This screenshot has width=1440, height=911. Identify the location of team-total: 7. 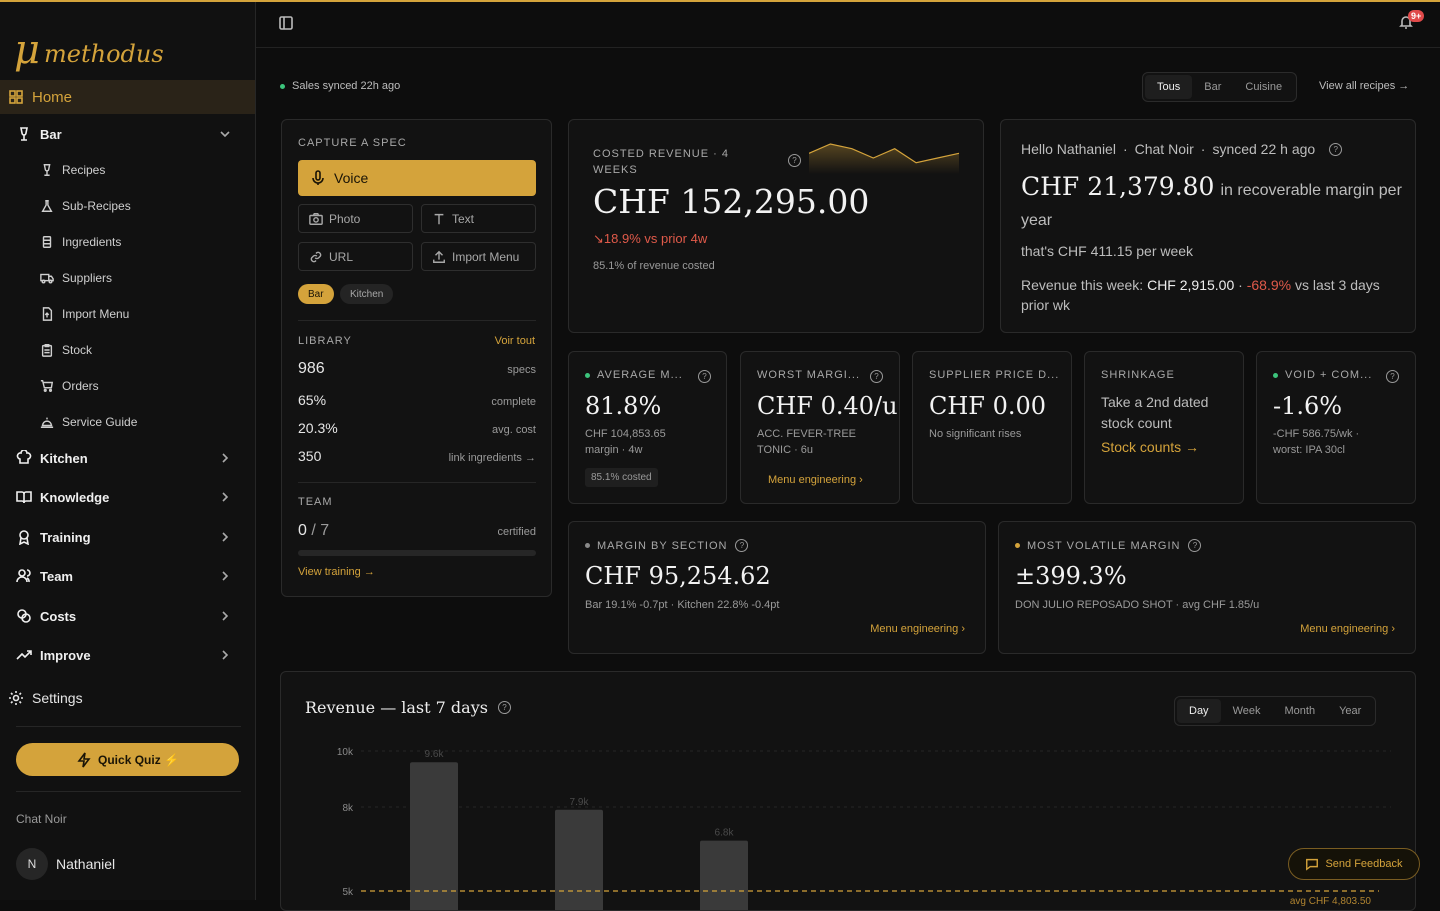
(325, 530).